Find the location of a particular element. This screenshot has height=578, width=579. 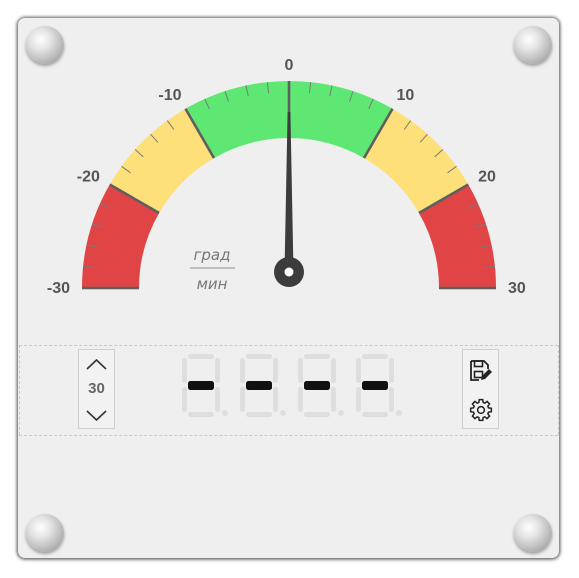

save-edit-icon is located at coordinates (481, 370).